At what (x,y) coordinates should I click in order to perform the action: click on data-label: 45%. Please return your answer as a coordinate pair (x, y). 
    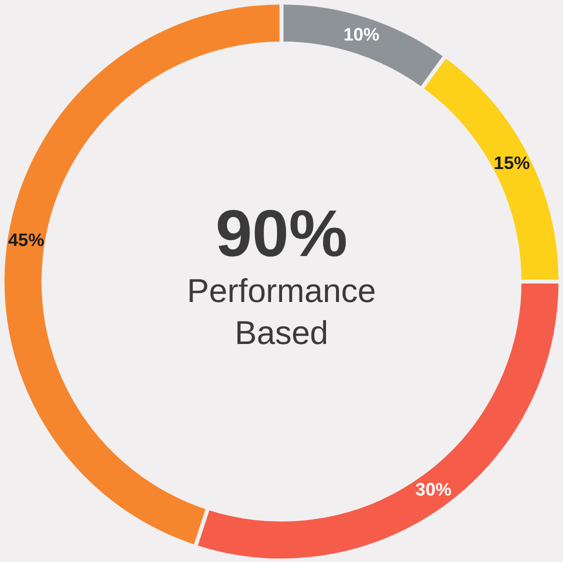
    Looking at the image, I should click on (26, 240).